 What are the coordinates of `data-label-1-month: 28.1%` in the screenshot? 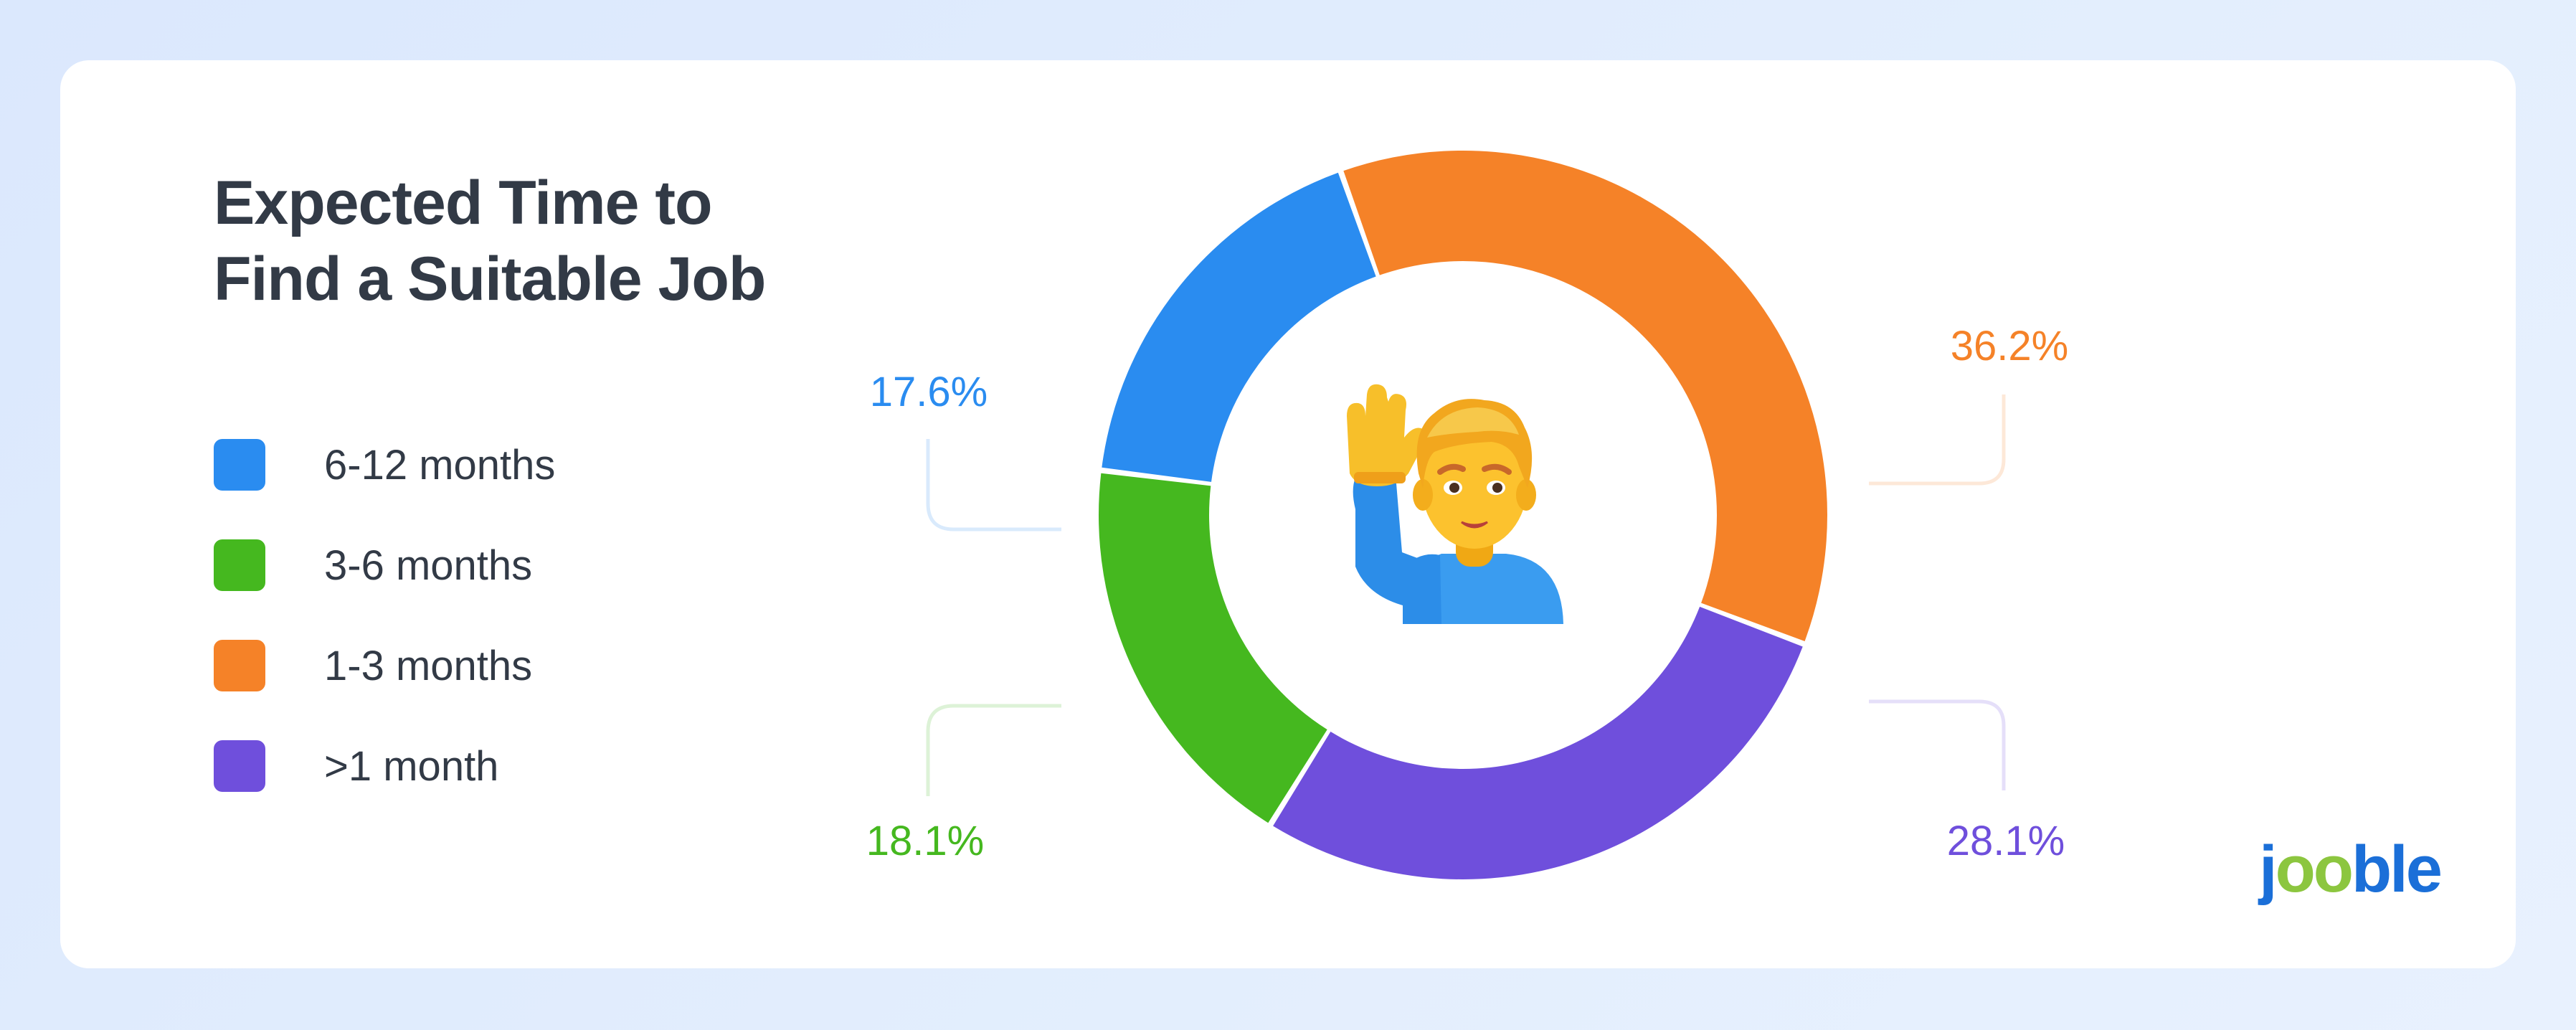 It's located at (2006, 841).